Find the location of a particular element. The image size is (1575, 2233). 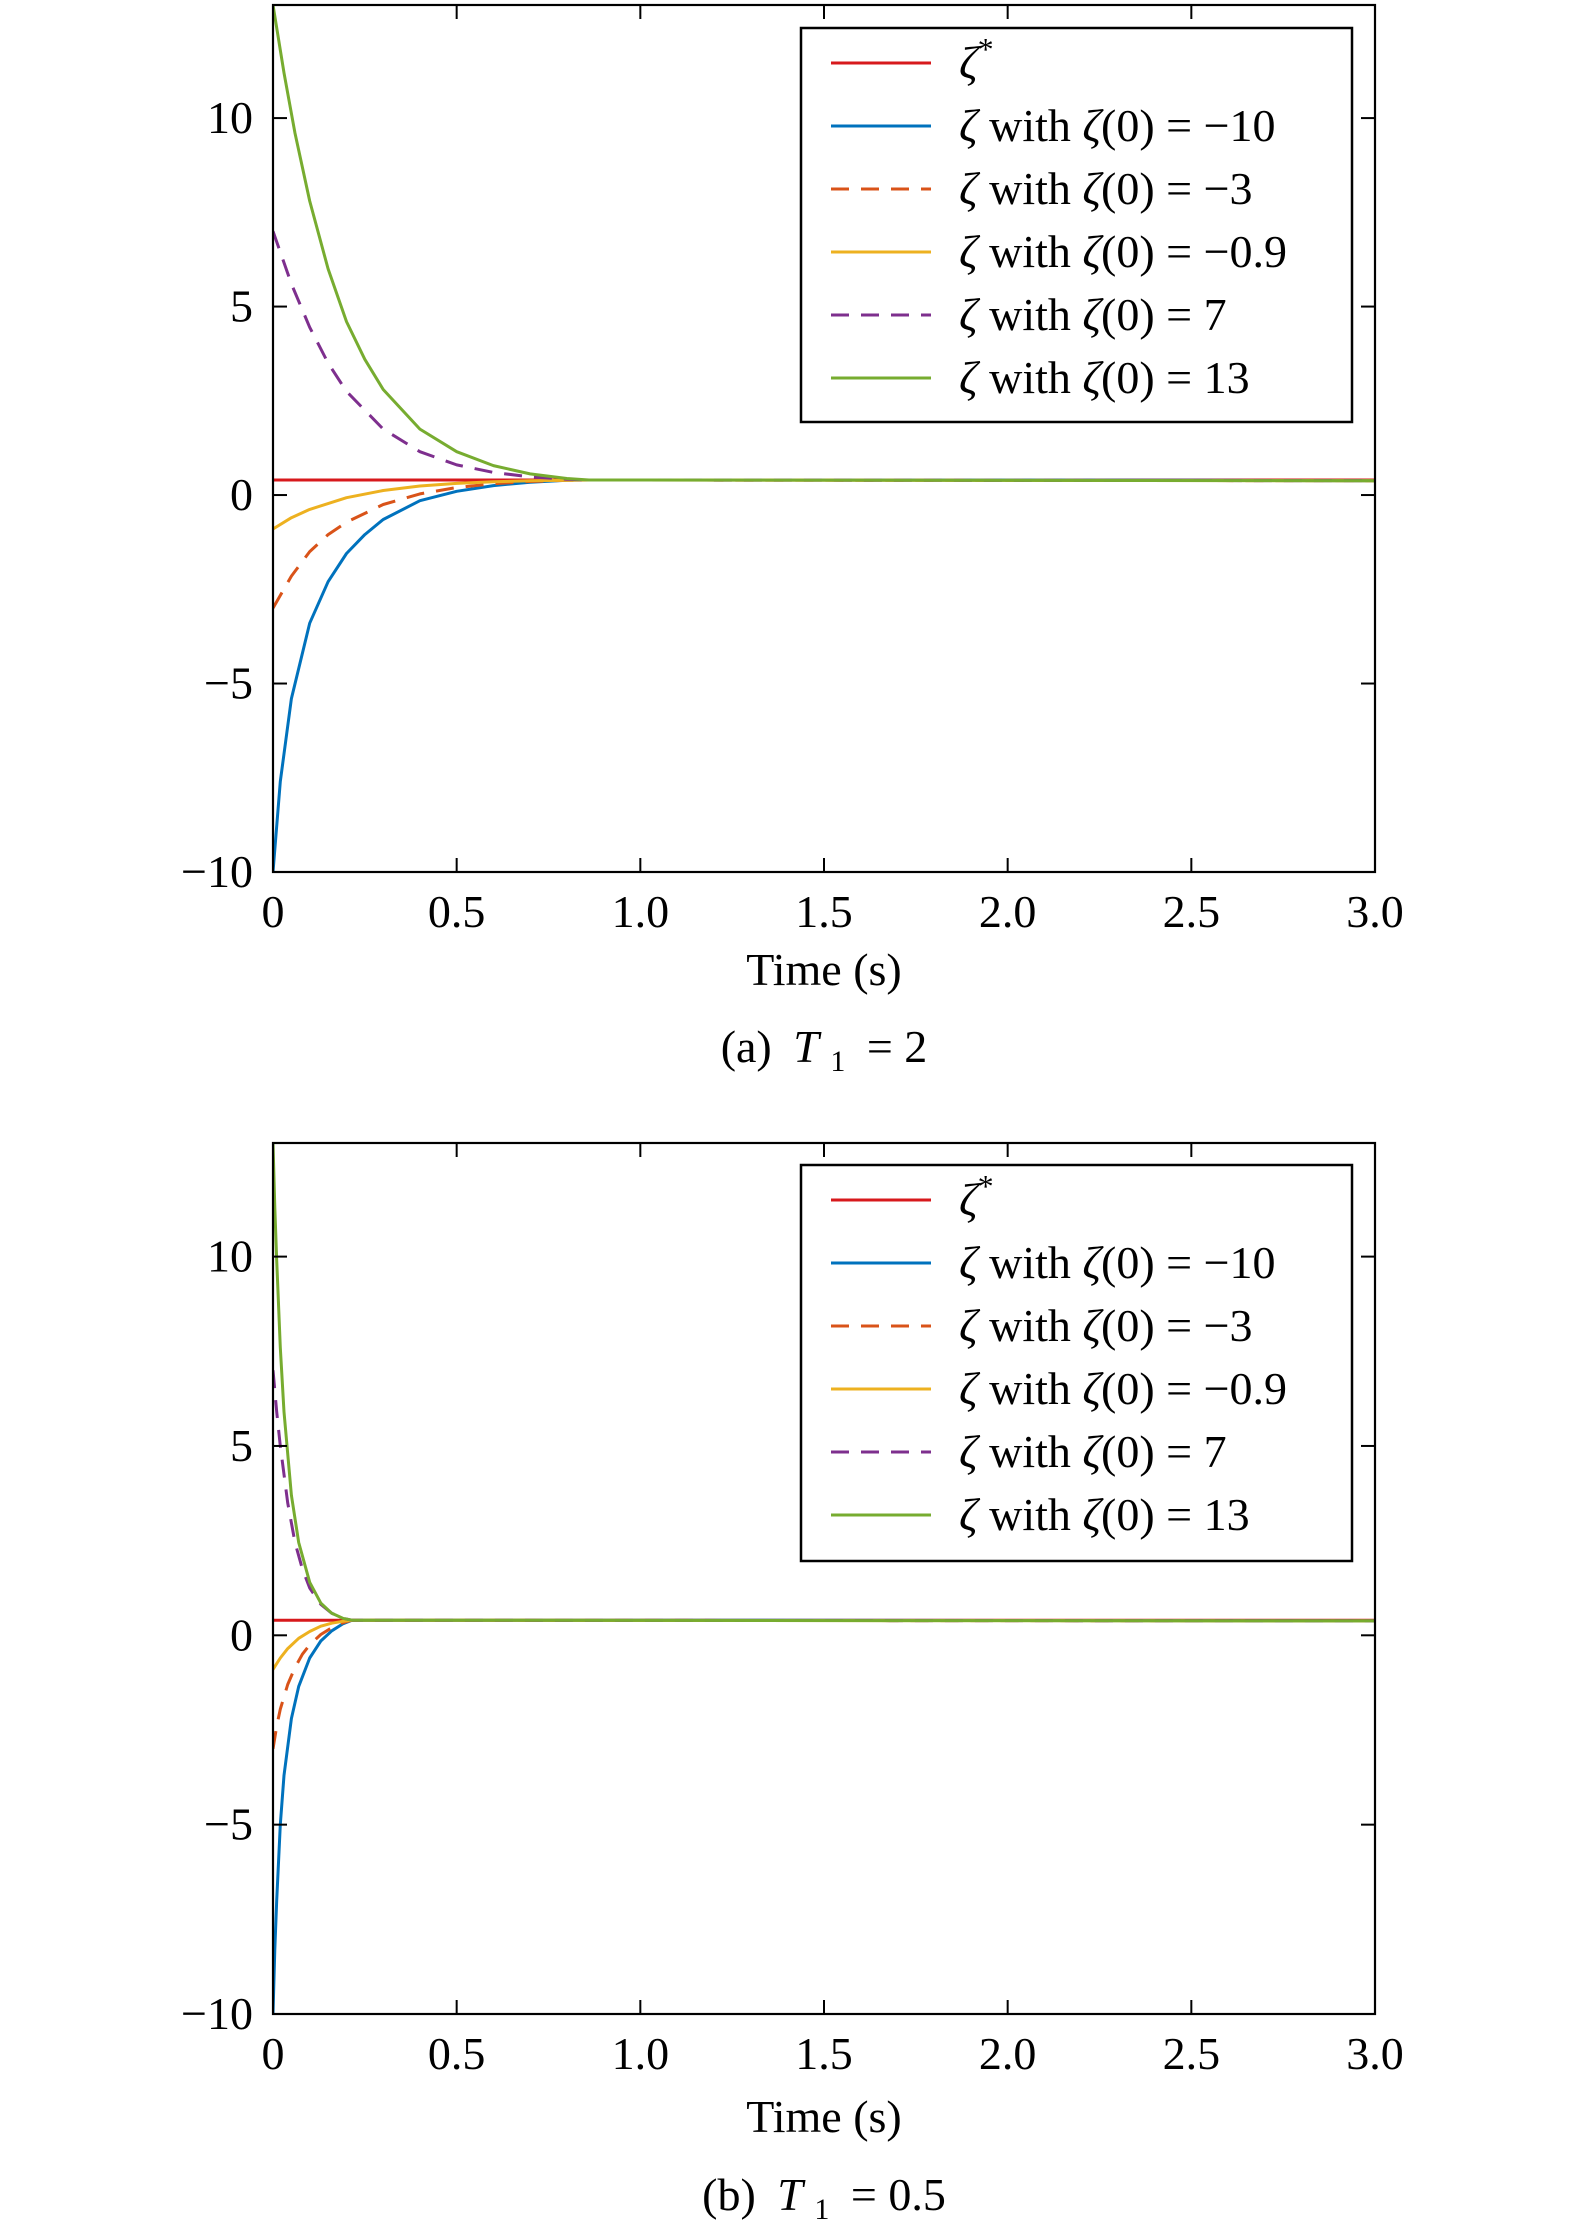

panel-a-caption-variable: T is located at coordinates (807, 1046).